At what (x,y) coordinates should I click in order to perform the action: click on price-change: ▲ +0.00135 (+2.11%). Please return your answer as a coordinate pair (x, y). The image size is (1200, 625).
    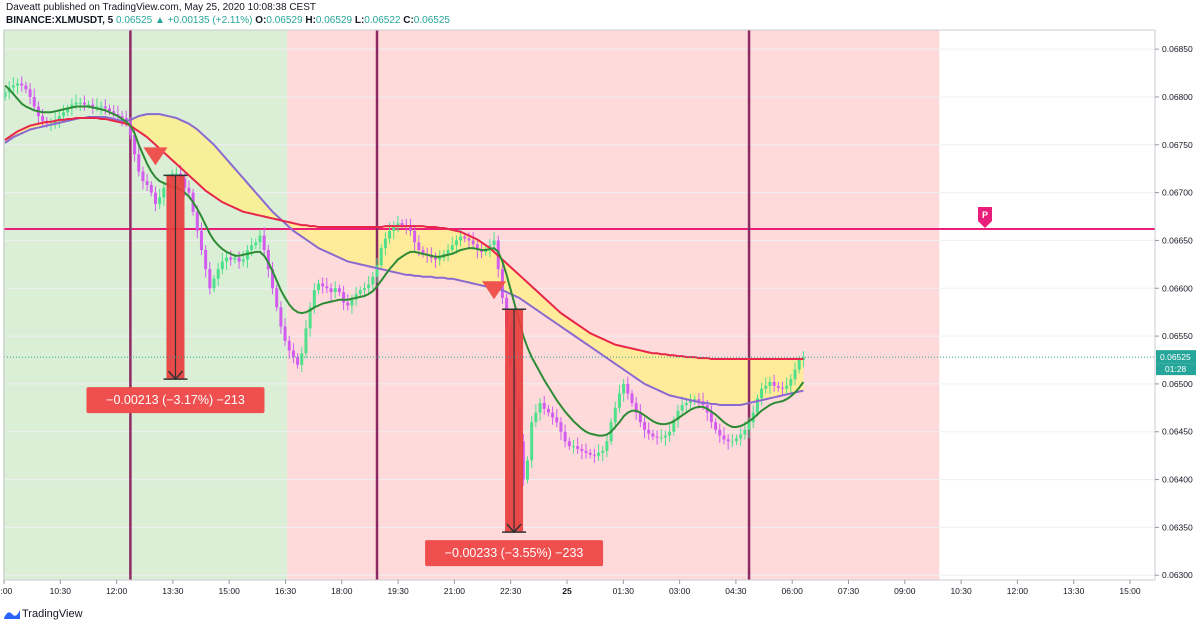
    Looking at the image, I should click on (203, 20).